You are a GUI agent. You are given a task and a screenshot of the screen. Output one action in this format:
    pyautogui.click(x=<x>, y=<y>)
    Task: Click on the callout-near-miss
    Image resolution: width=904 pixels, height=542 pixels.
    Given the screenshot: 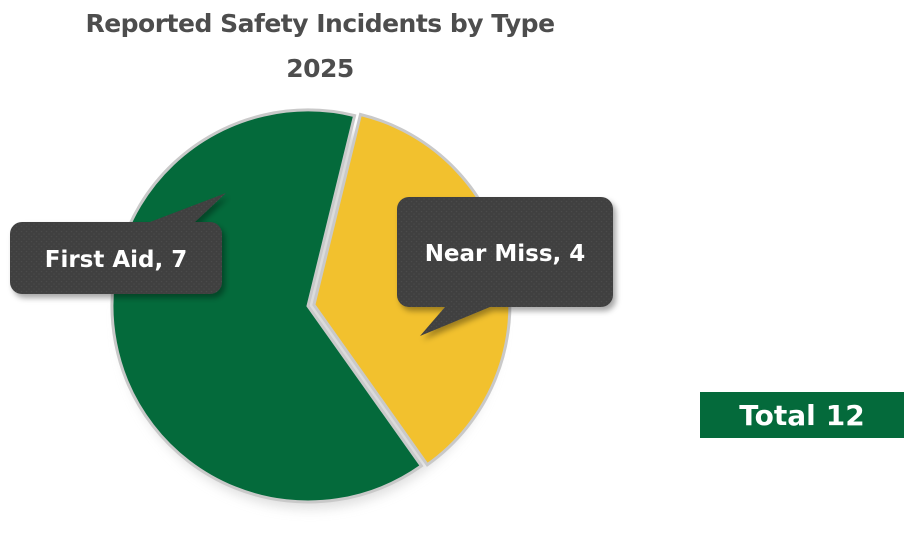 What is the action you would take?
    pyautogui.click(x=505, y=266)
    